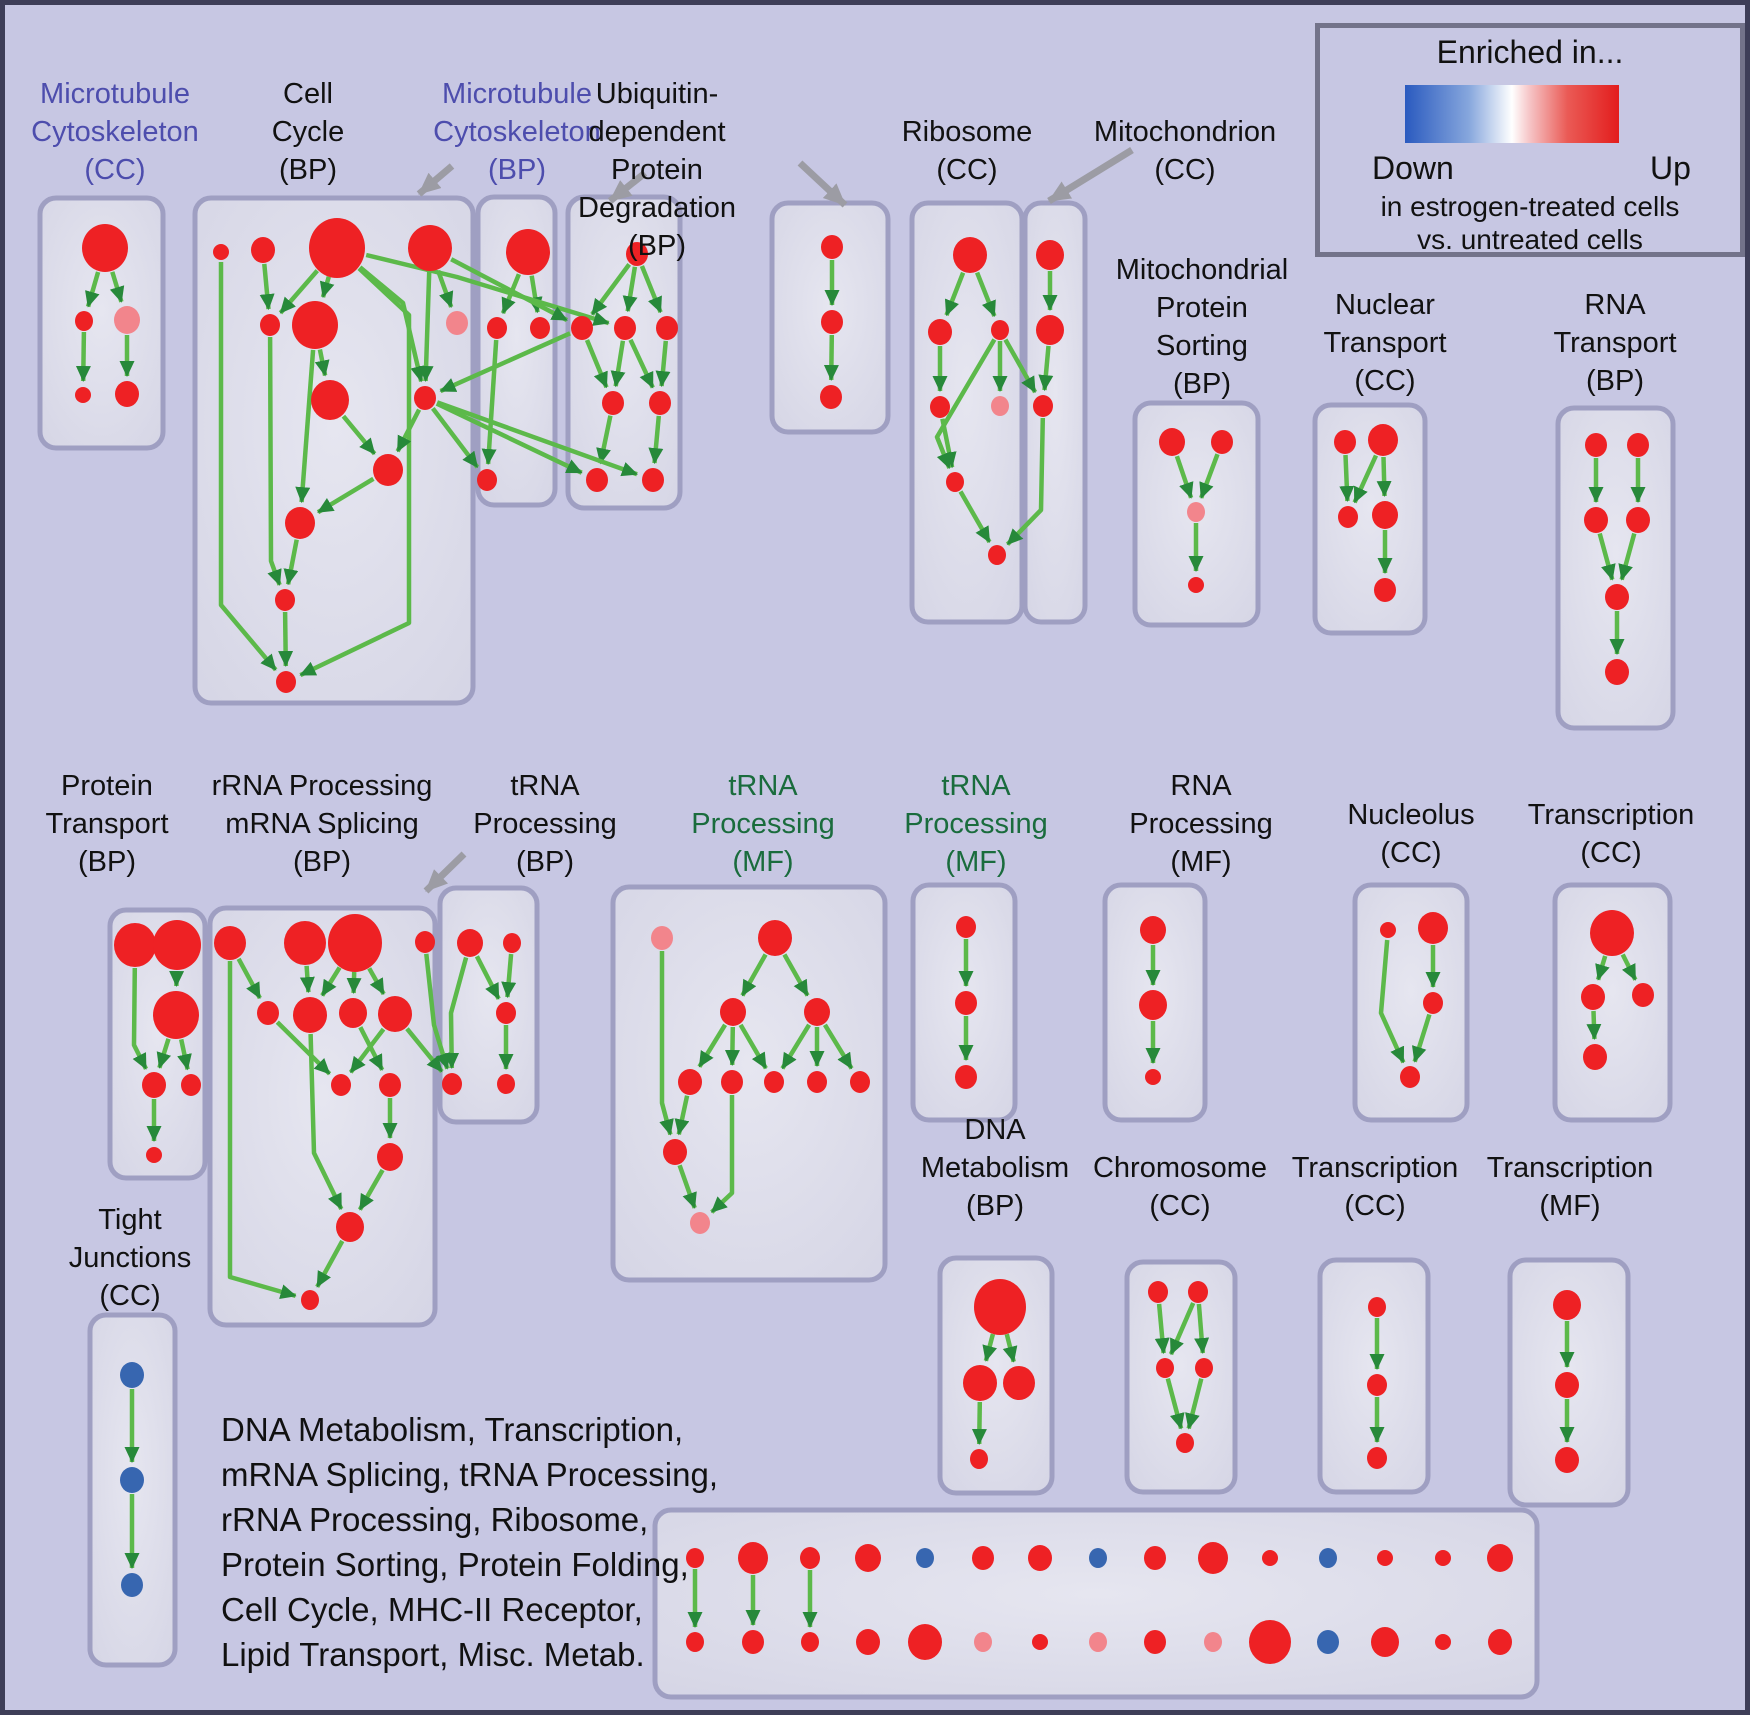 The width and height of the screenshot is (1750, 1715). Describe the element at coordinates (1370, 519) in the screenshot. I see `cluster-box-nuclear-transport-cc` at that location.